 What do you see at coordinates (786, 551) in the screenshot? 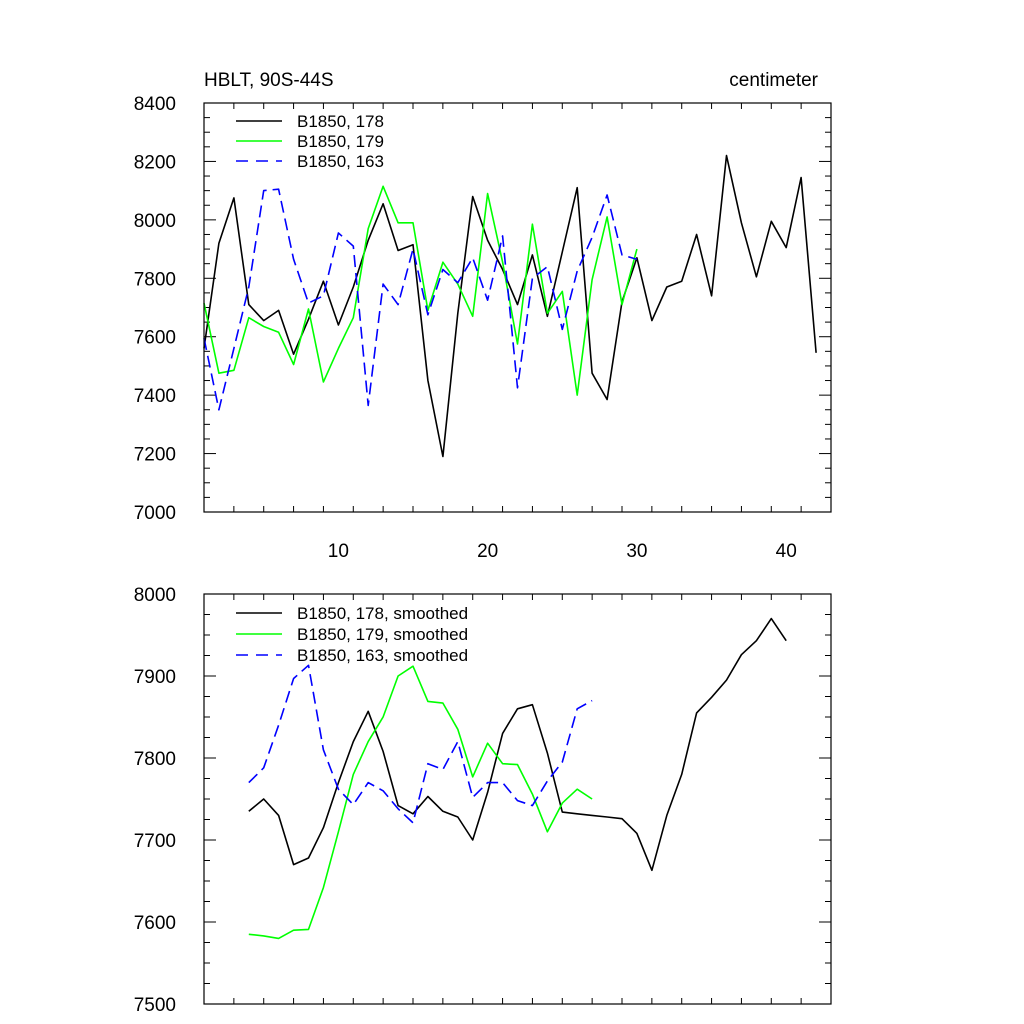
I see `x-tick-label: 40` at bounding box center [786, 551].